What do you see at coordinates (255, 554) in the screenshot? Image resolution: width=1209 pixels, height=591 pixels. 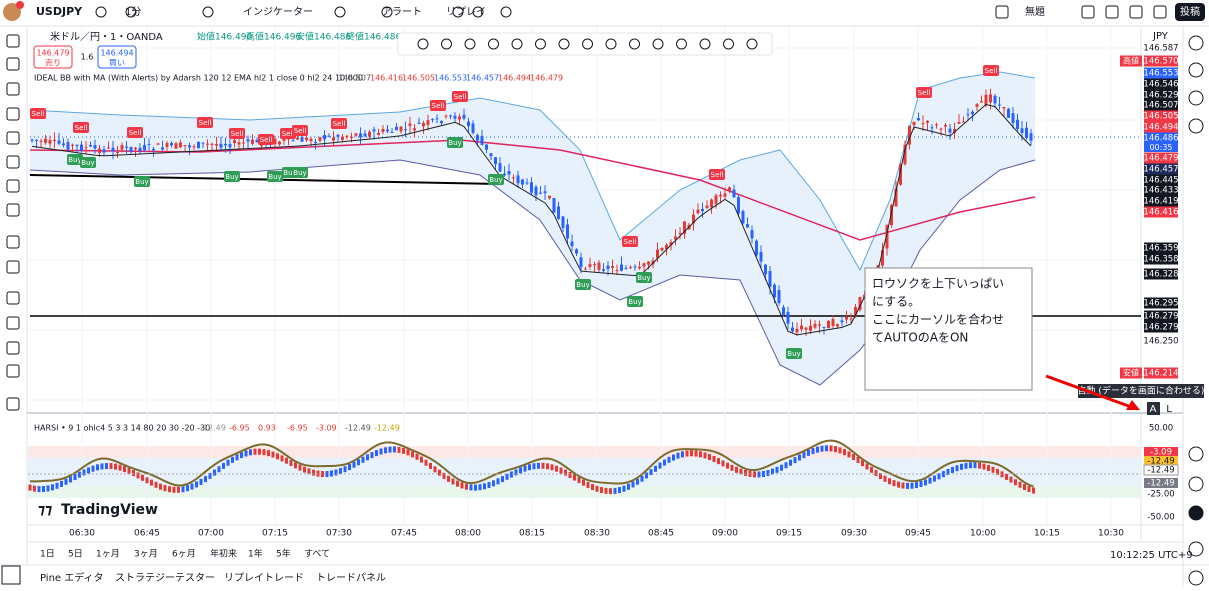 I see `range-button: 1年` at bounding box center [255, 554].